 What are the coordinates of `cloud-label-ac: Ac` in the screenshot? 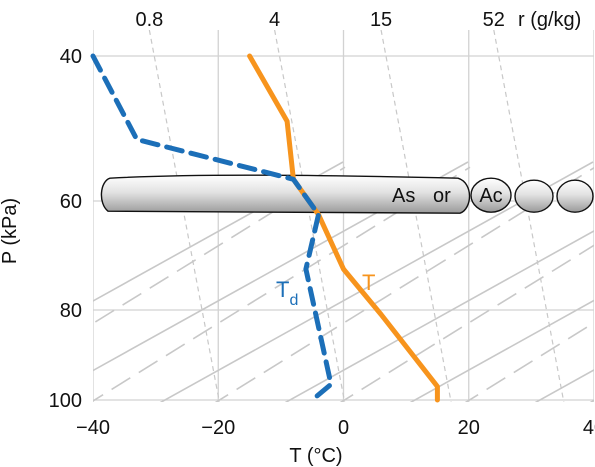 It's located at (490, 196).